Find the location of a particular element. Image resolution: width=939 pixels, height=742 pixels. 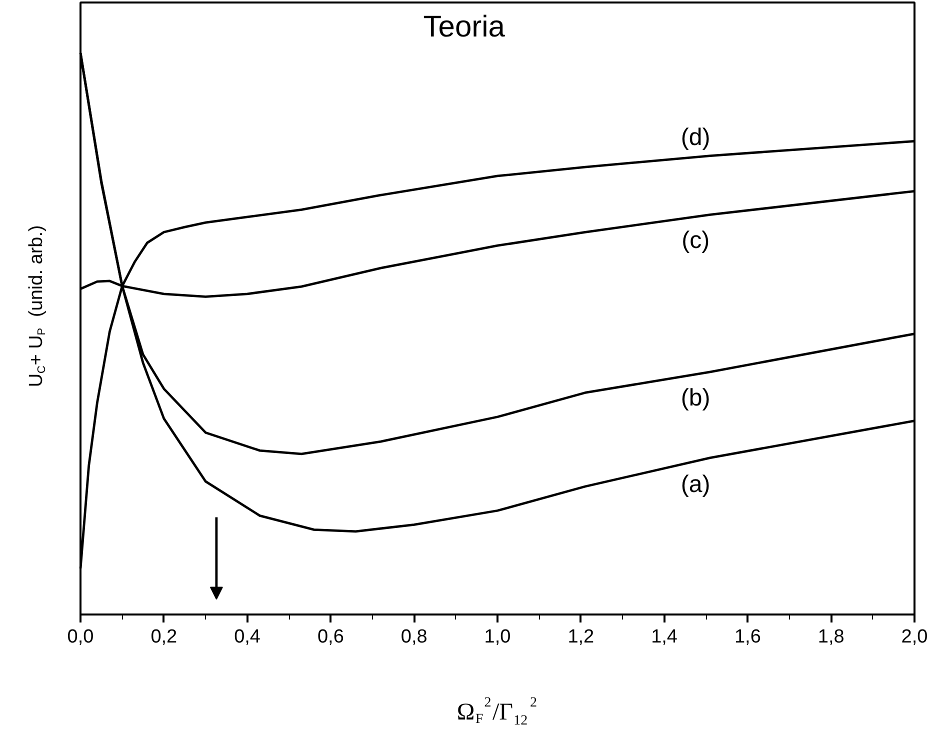

x-tick-label: 1,6 is located at coordinates (747, 637).